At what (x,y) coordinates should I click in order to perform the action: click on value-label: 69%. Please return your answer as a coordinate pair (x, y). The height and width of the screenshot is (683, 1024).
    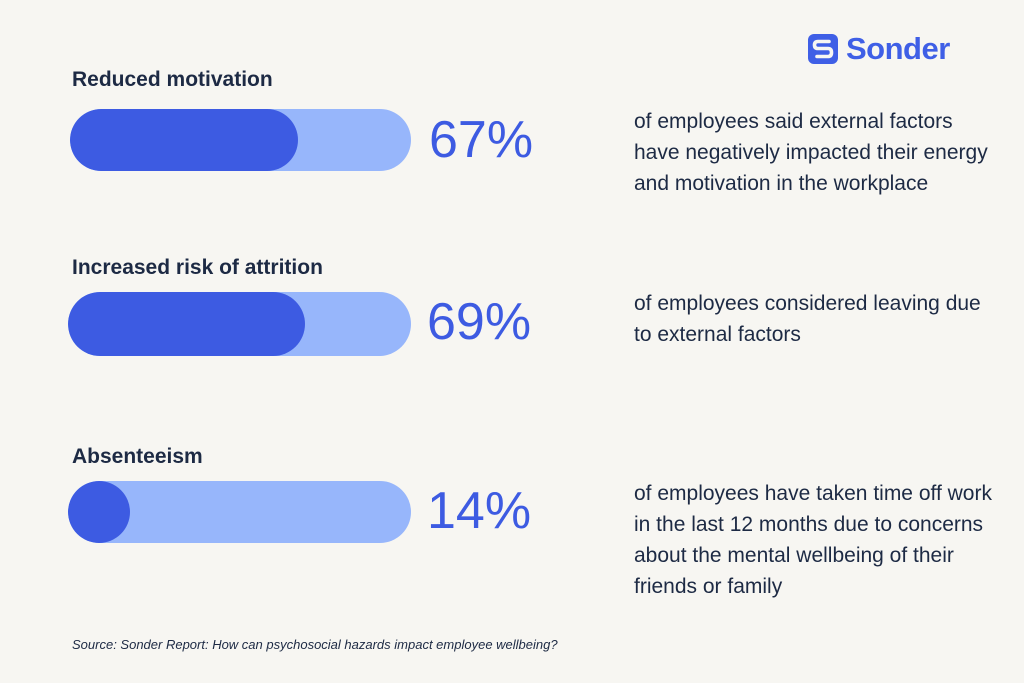
    Looking at the image, I should click on (479, 322).